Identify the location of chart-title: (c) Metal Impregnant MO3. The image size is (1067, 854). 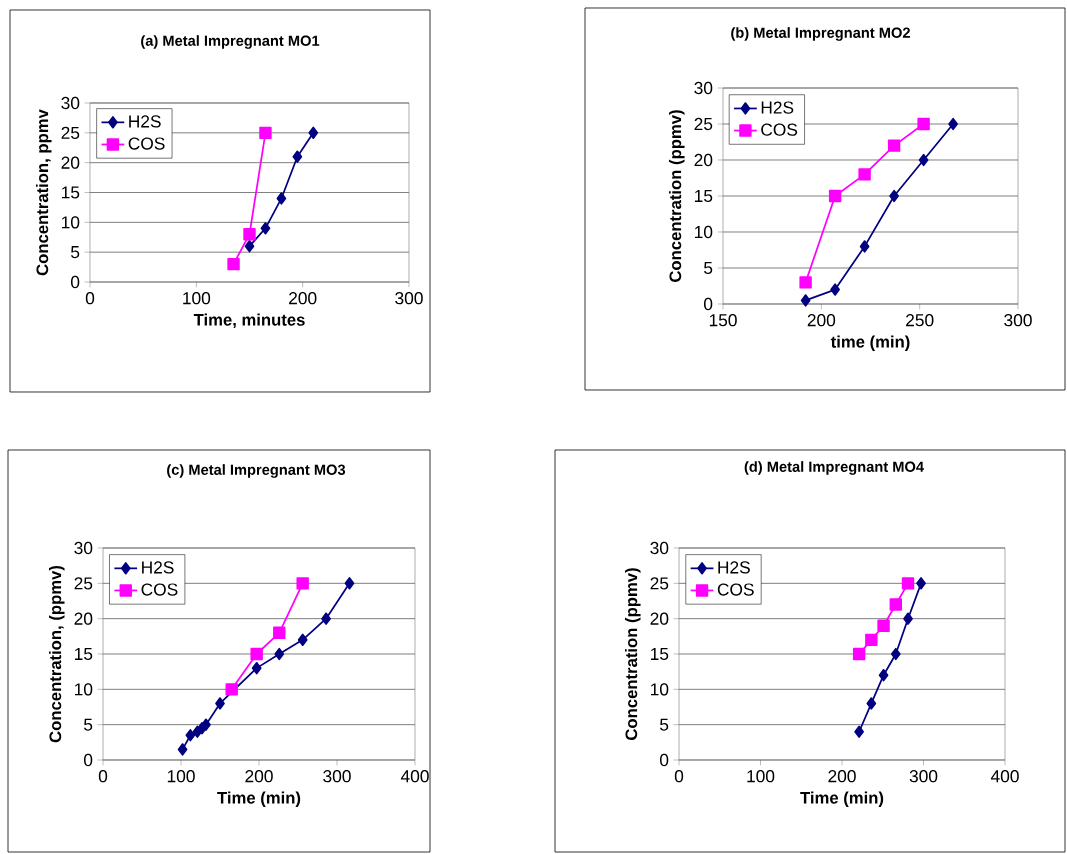
(256, 471).